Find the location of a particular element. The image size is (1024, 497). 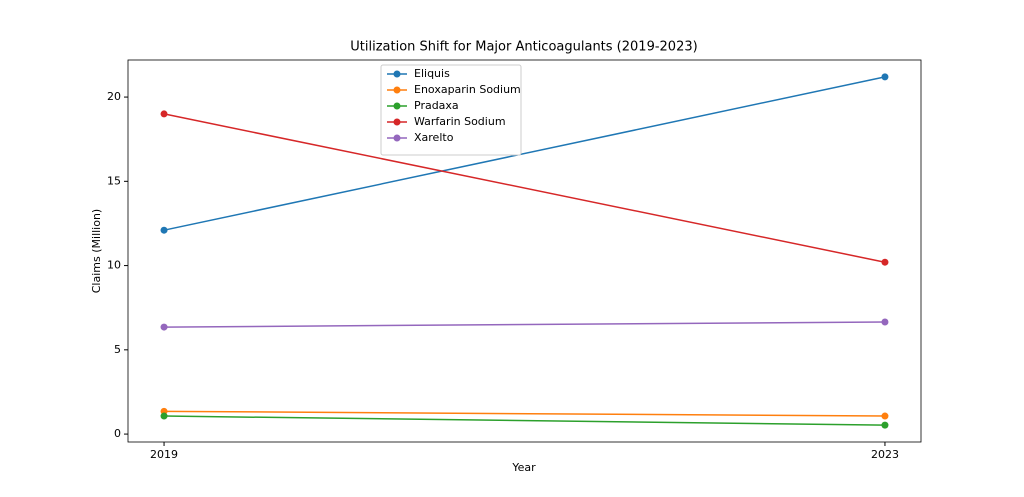

y-tick-label: 15 is located at coordinates (114, 180).